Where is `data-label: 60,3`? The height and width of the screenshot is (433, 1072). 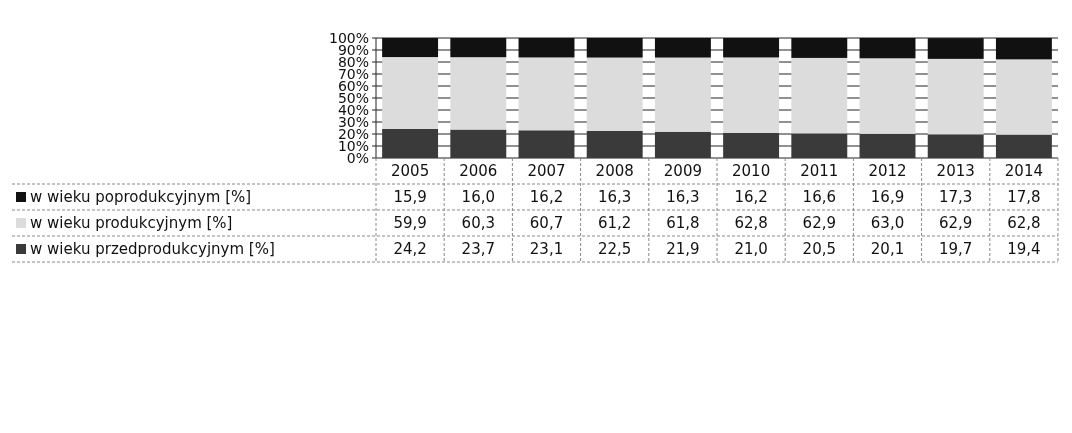 data-label: 60,3 is located at coordinates (478, 223).